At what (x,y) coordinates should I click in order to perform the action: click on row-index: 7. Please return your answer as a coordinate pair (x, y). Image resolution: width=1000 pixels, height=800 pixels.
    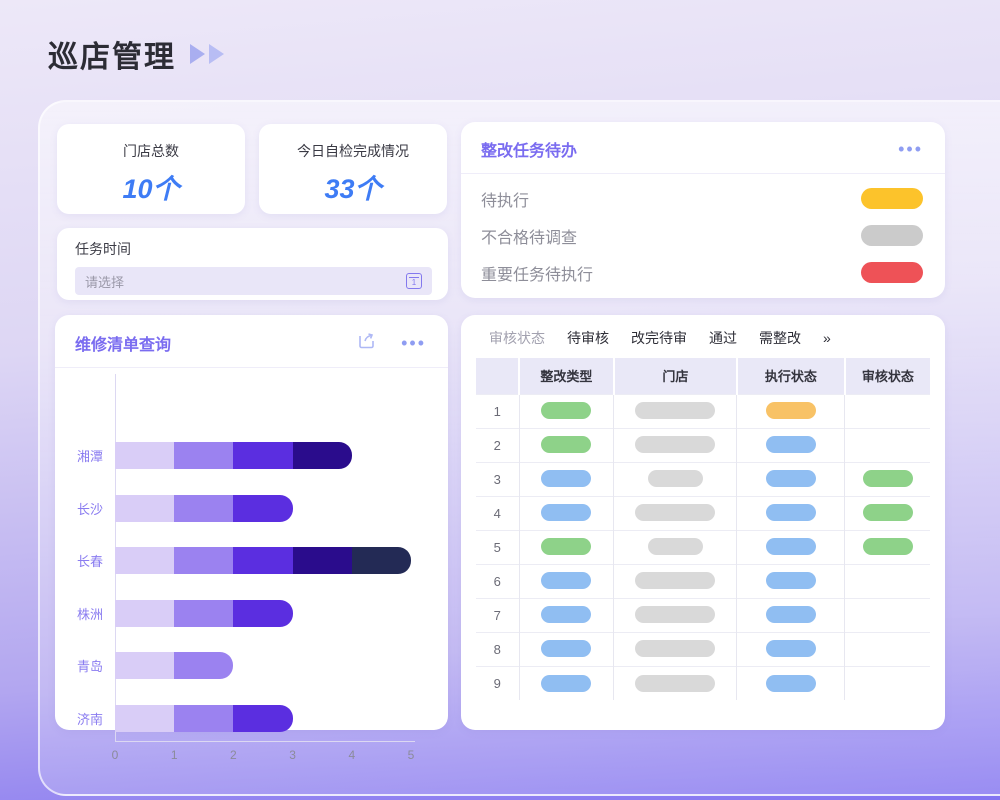
    Looking at the image, I should click on (498, 614).